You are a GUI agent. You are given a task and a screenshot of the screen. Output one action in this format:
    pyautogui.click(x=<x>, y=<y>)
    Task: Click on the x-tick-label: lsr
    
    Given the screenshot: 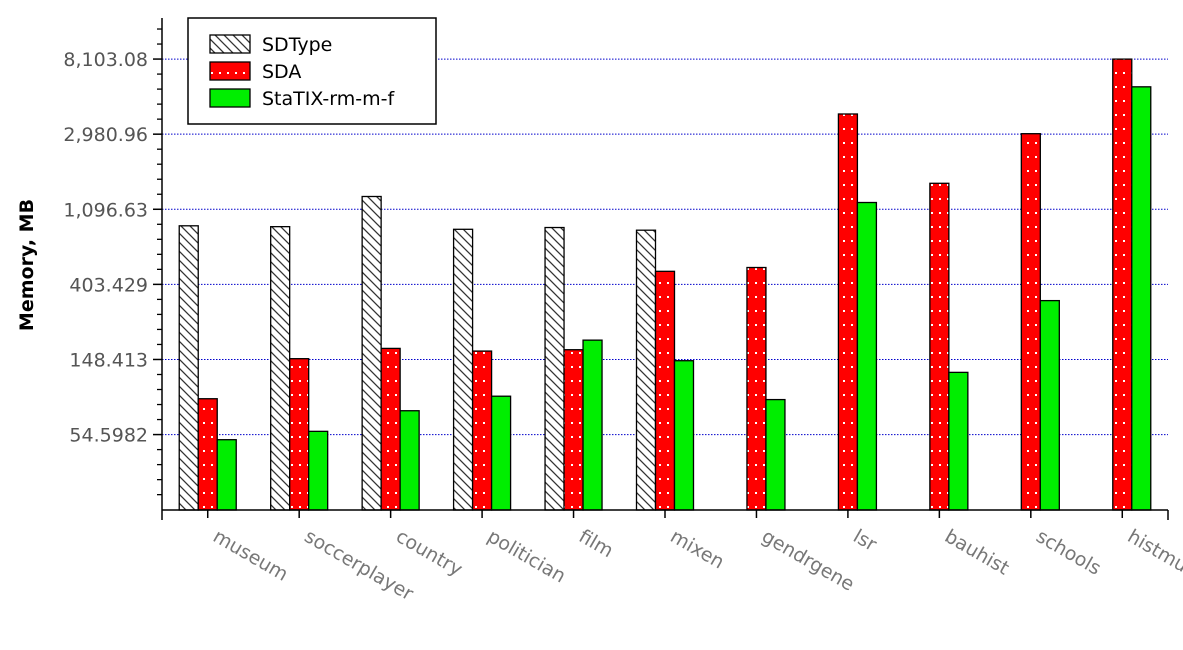 What is the action you would take?
    pyautogui.click(x=864, y=540)
    